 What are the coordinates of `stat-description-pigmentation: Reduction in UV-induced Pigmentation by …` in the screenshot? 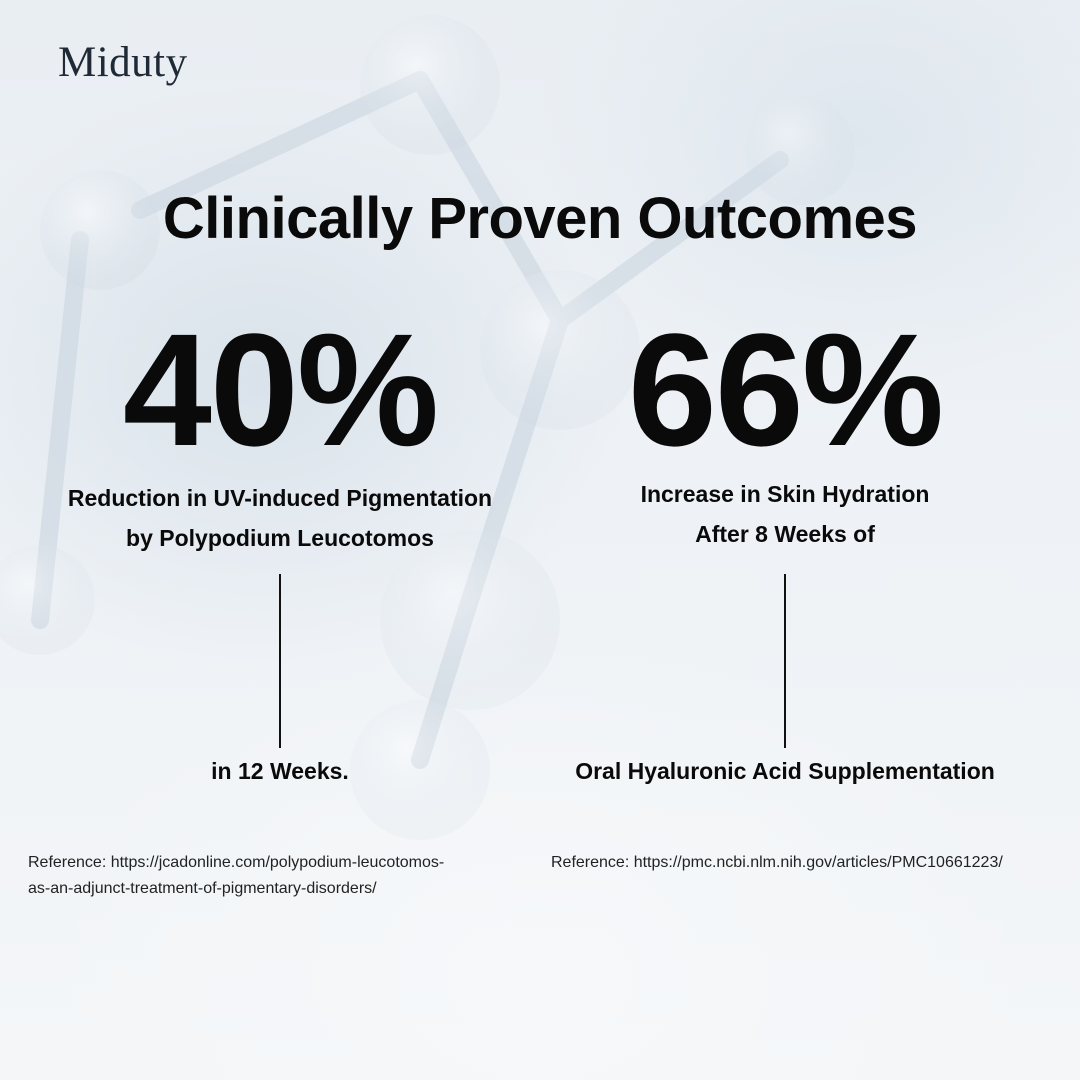 It's located at (280, 518).